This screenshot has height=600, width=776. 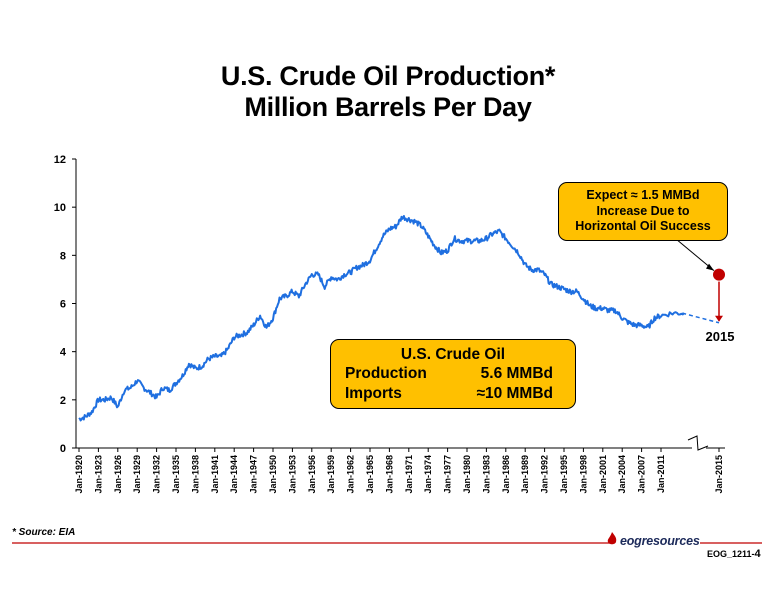 I want to click on x-tick-label: Jan-1941, so click(x=215, y=474).